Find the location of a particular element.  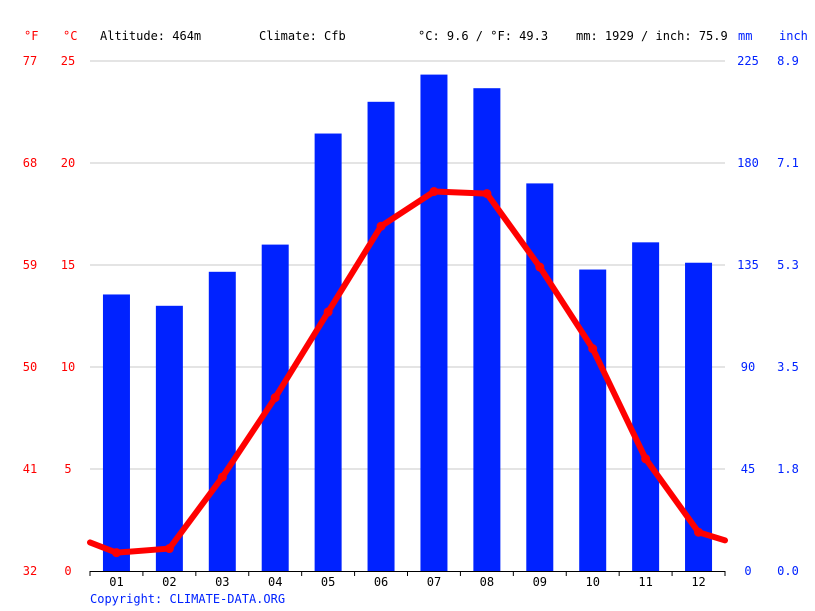

x-tick-label: 05 is located at coordinates (328, 582).